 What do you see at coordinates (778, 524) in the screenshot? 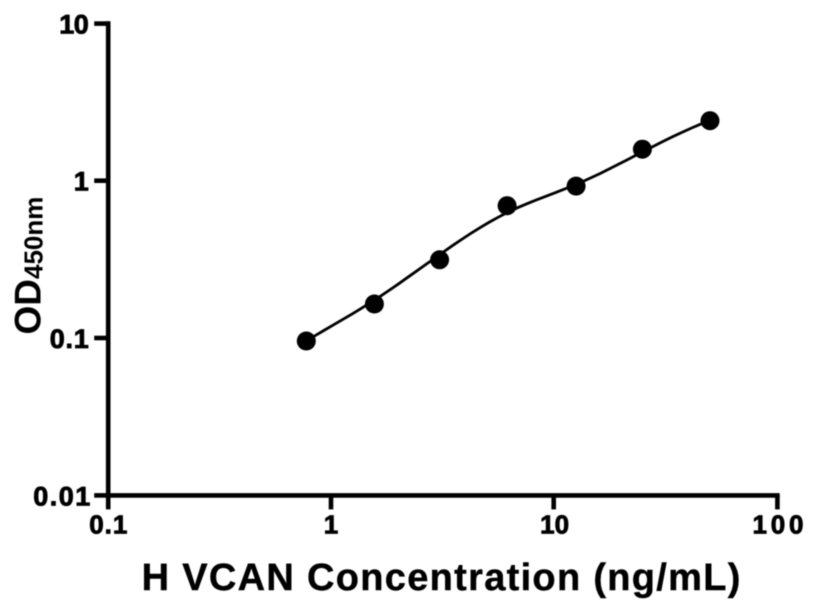
I see `svg-text: 100` at bounding box center [778, 524].